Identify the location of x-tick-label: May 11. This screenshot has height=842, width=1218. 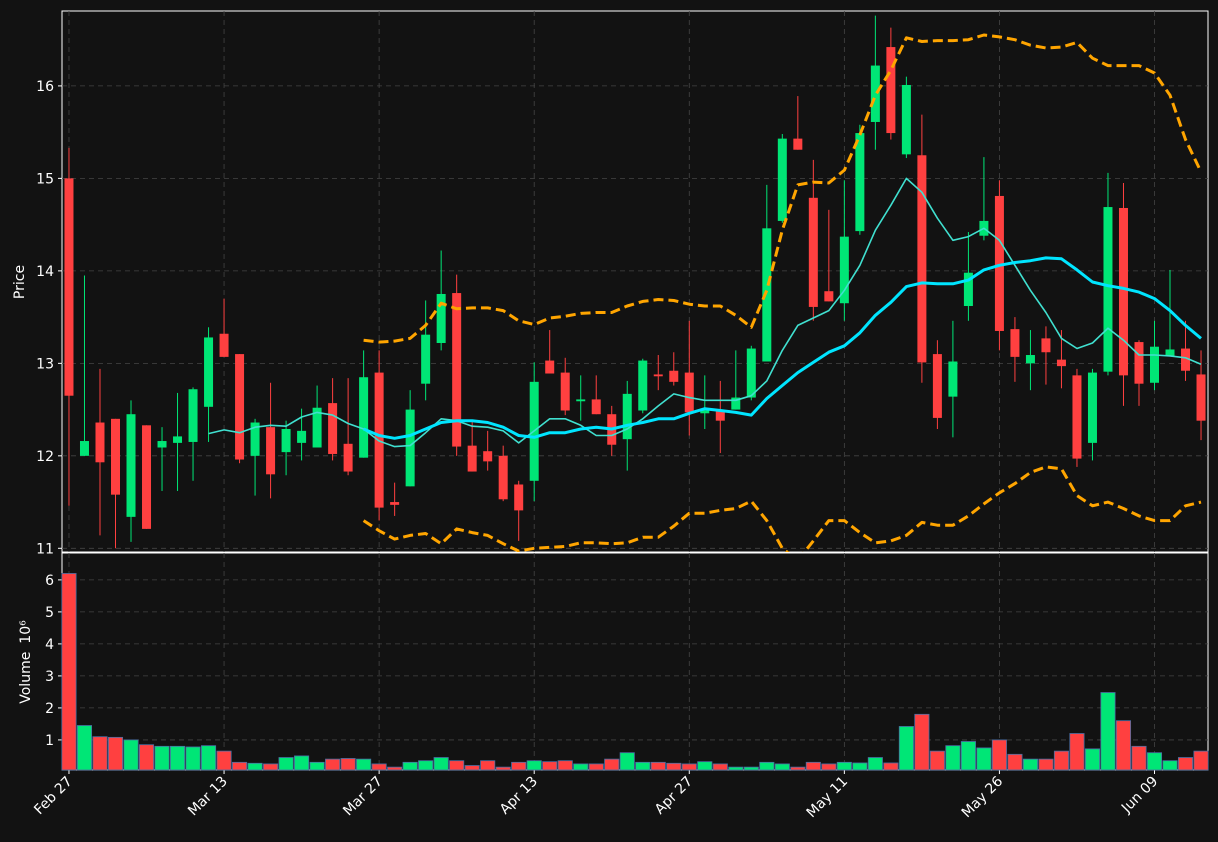
(828, 798).